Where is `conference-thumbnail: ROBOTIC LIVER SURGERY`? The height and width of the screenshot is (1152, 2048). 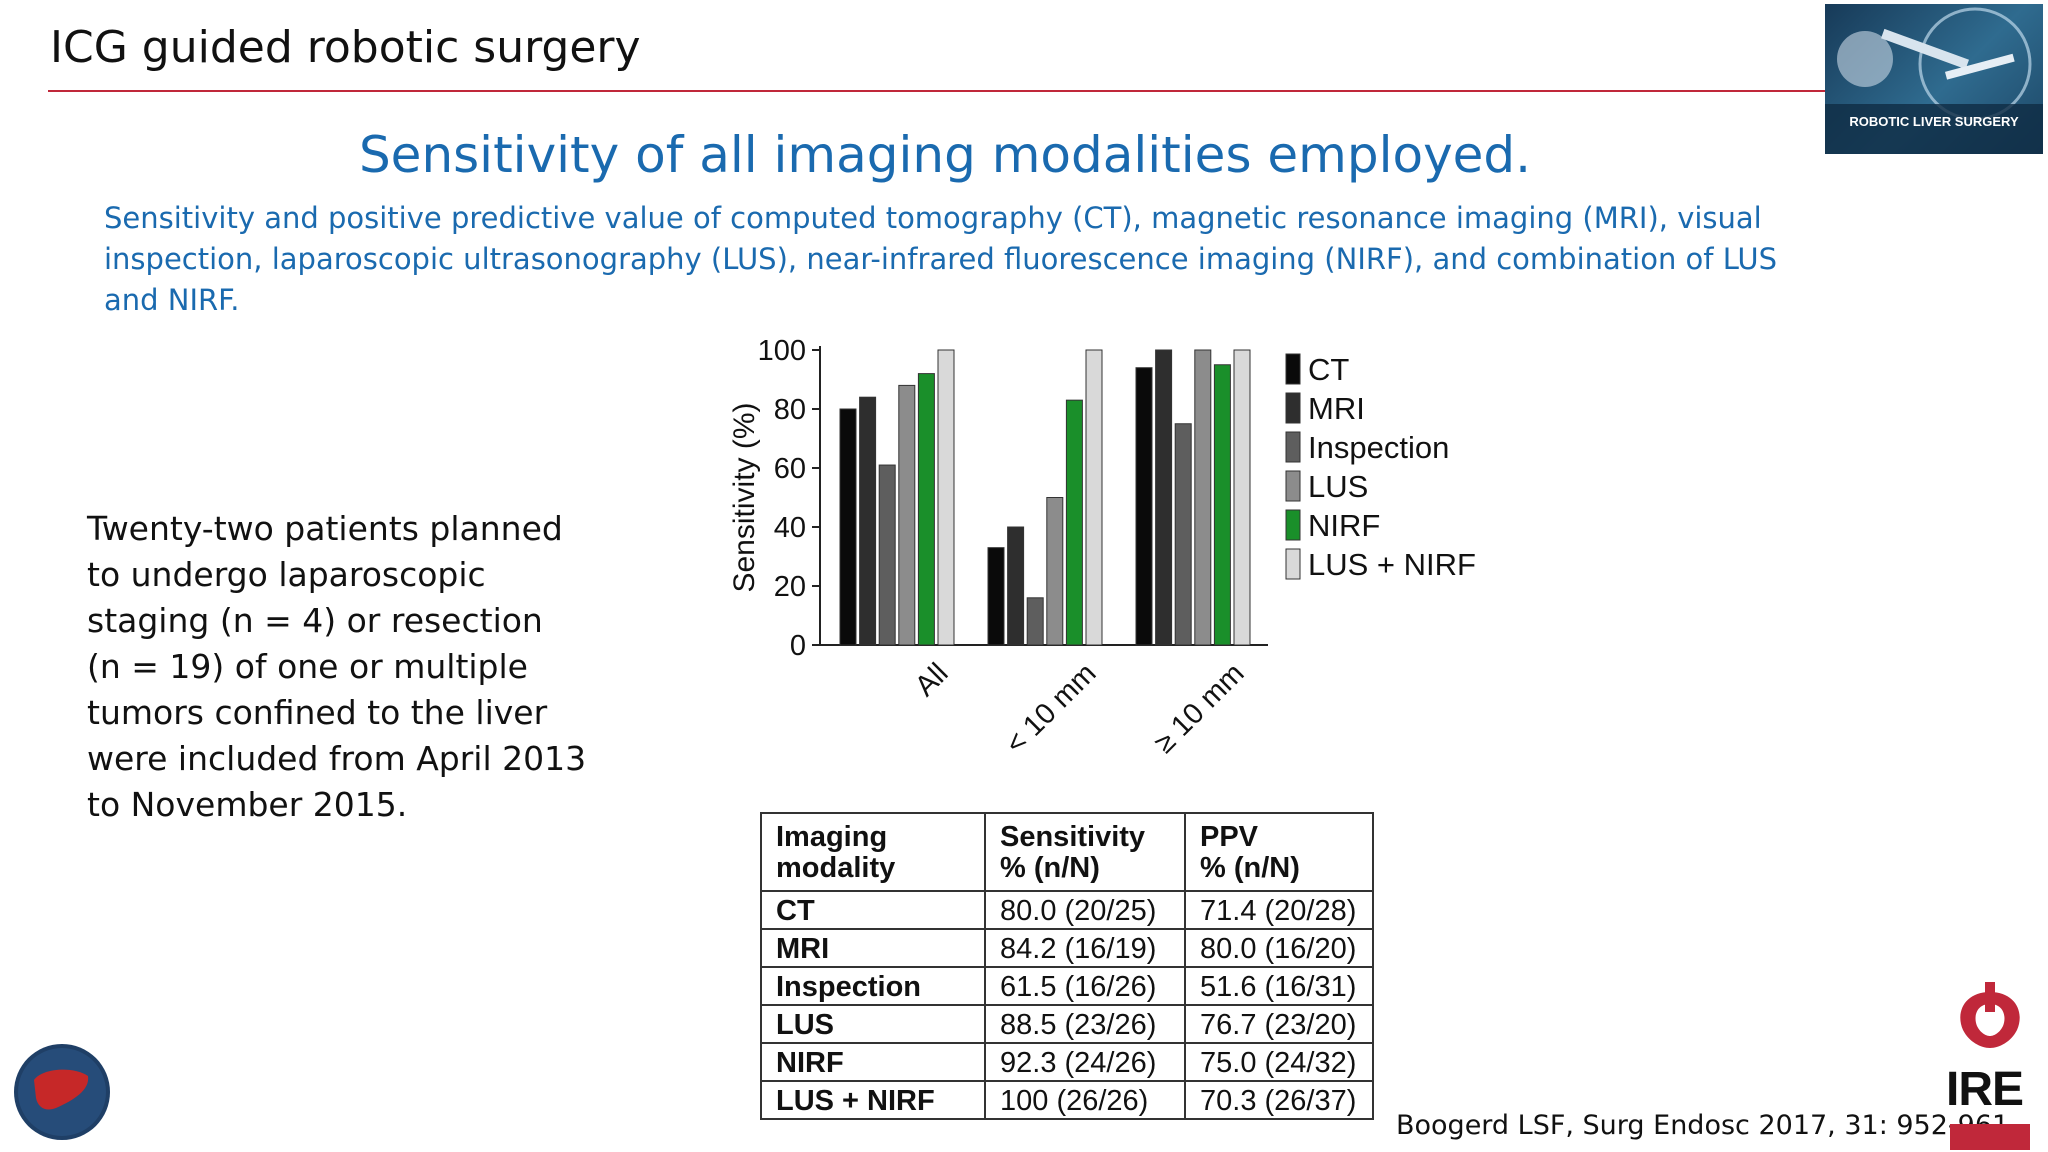 conference-thumbnail: ROBOTIC LIVER SURGERY is located at coordinates (1934, 79).